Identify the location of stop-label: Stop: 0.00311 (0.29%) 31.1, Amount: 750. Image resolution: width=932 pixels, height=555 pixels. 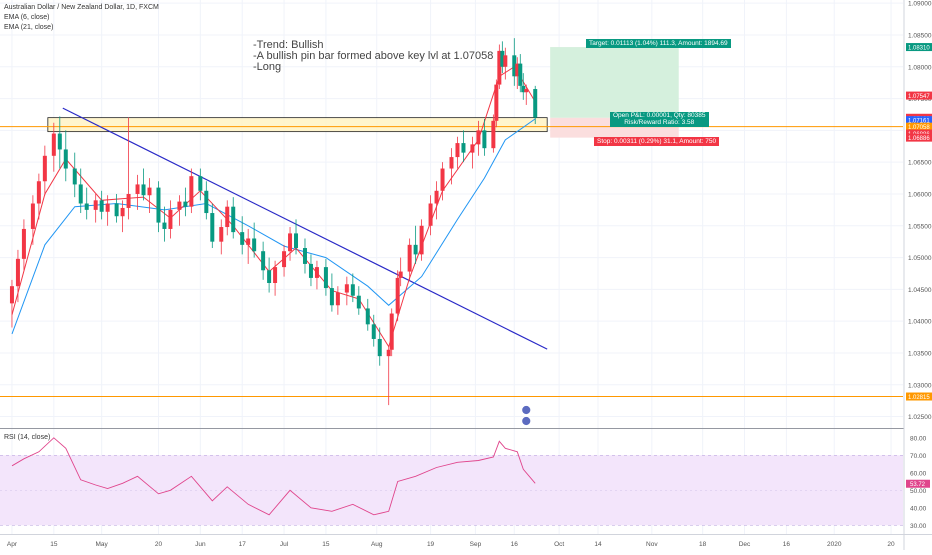
(657, 141).